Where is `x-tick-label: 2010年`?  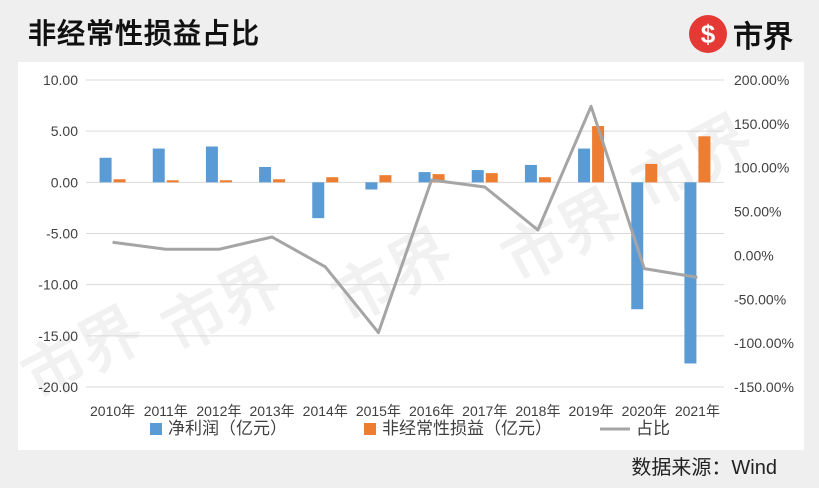 x-tick-label: 2010年 is located at coordinates (112, 411).